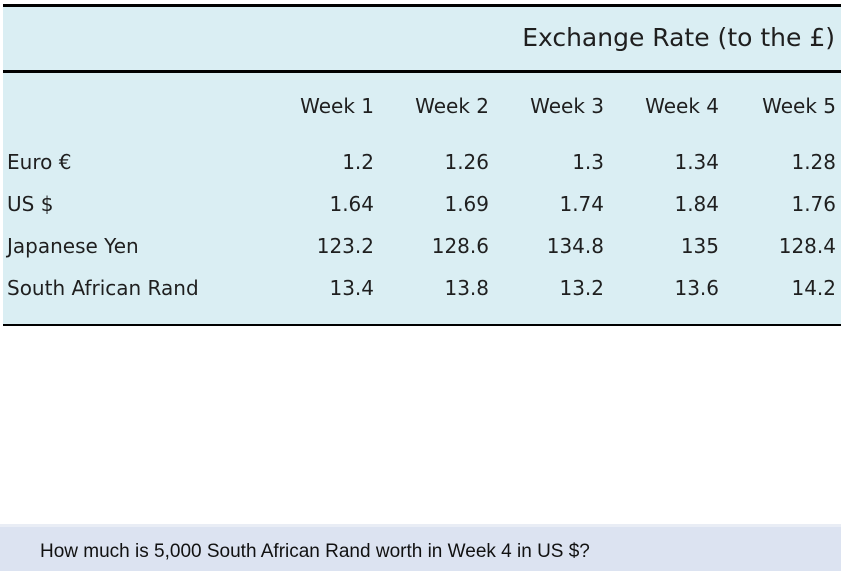 The image size is (841, 571). Describe the element at coordinates (131, 106) in the screenshot. I see `table-corner-cell` at that location.